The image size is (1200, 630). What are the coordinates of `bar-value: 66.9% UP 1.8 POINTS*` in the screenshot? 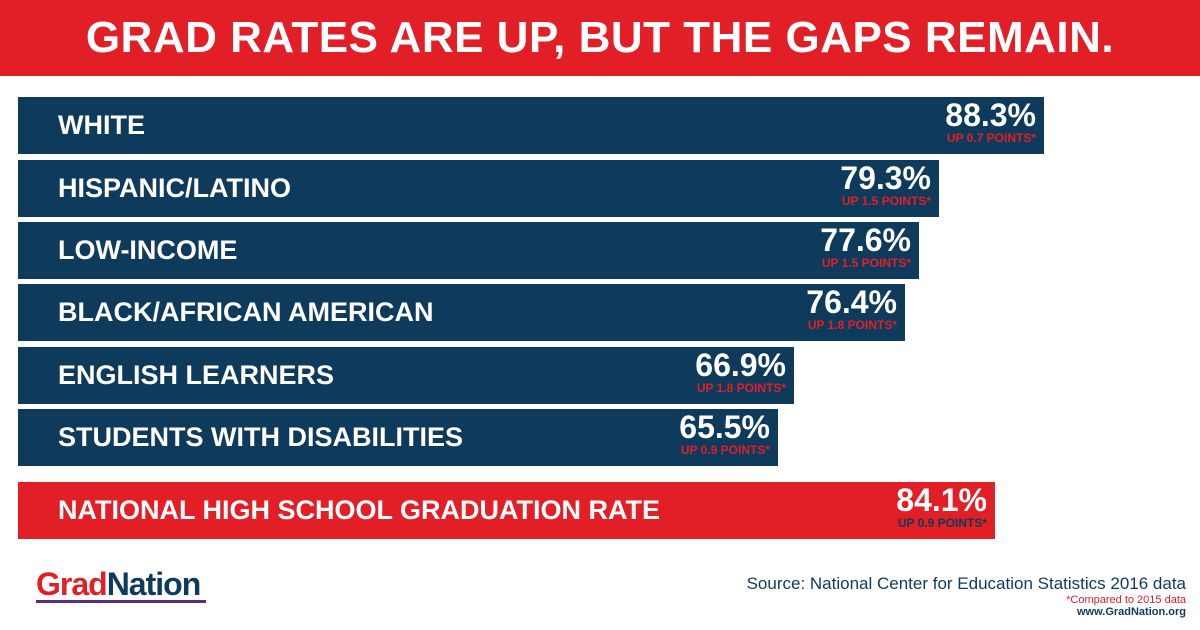 It's located at (740, 371).